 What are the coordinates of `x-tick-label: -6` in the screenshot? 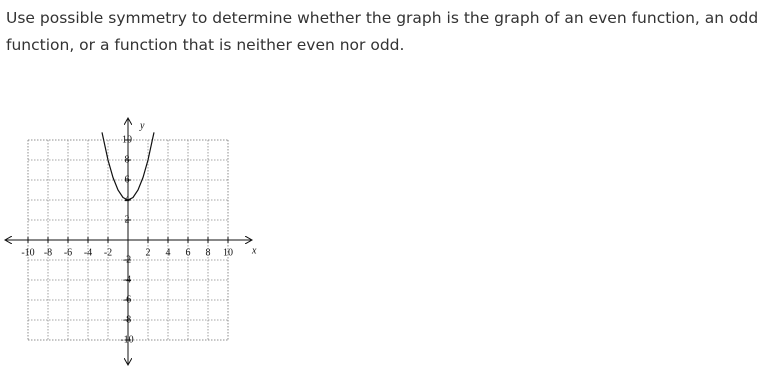 It's located at (68, 252).